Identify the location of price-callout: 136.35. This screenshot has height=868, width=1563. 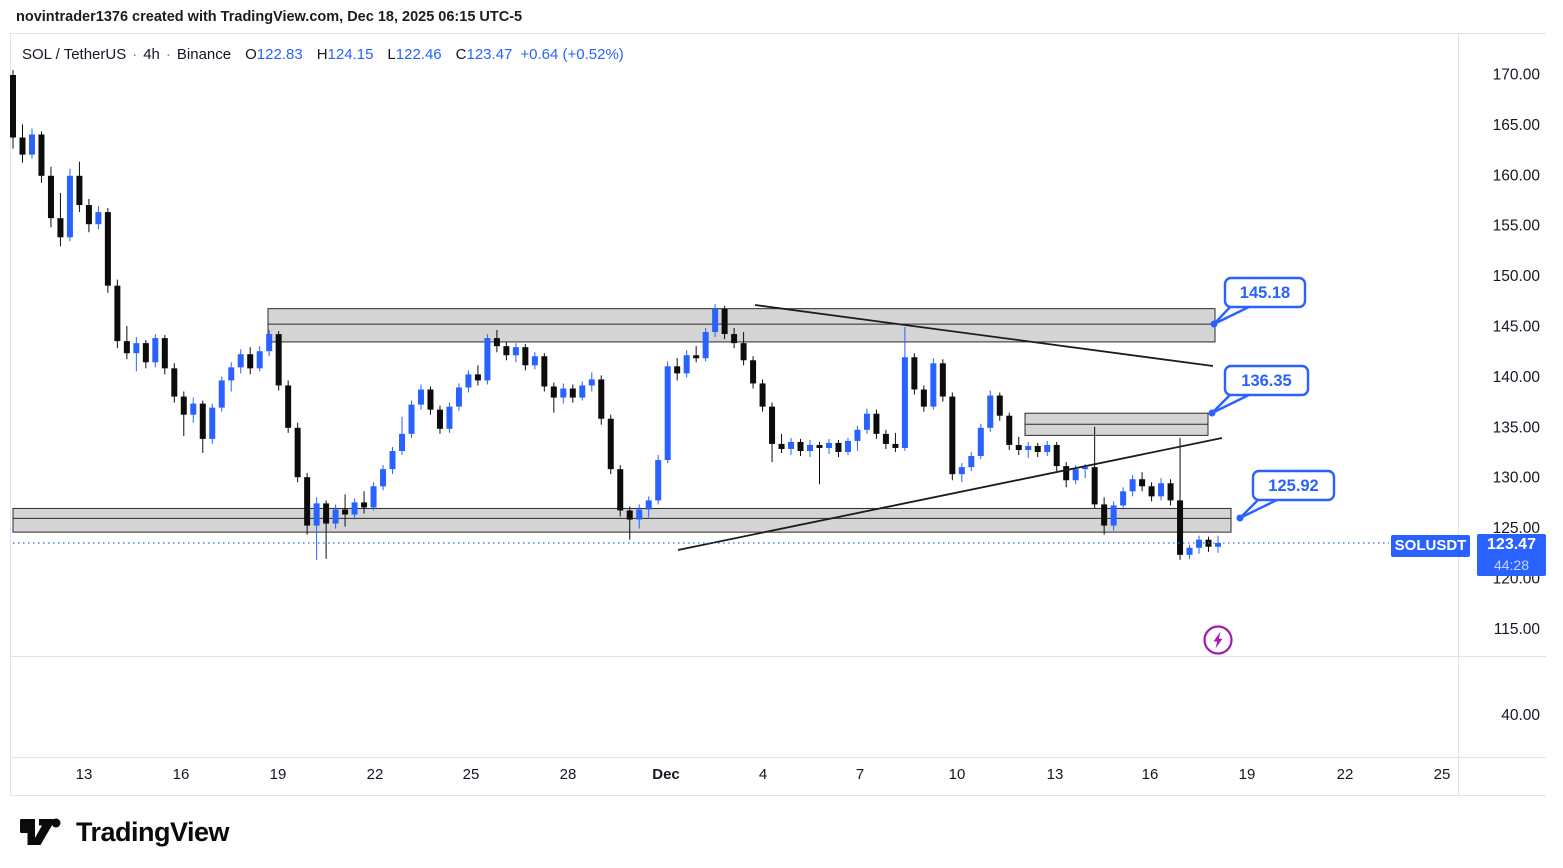
(1259, 390).